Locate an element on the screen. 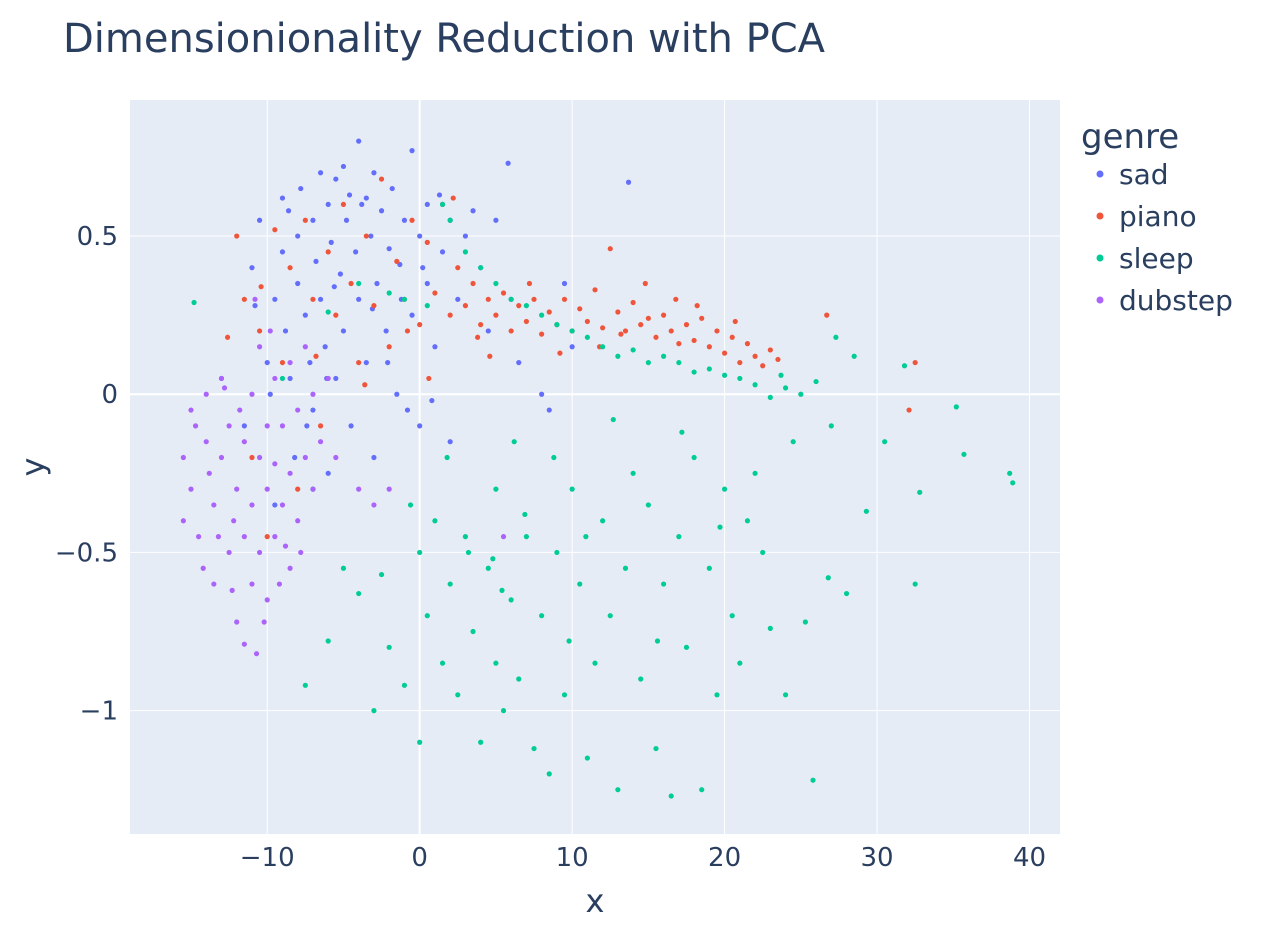  legend-item-piano: piano is located at coordinates (1146, 216).